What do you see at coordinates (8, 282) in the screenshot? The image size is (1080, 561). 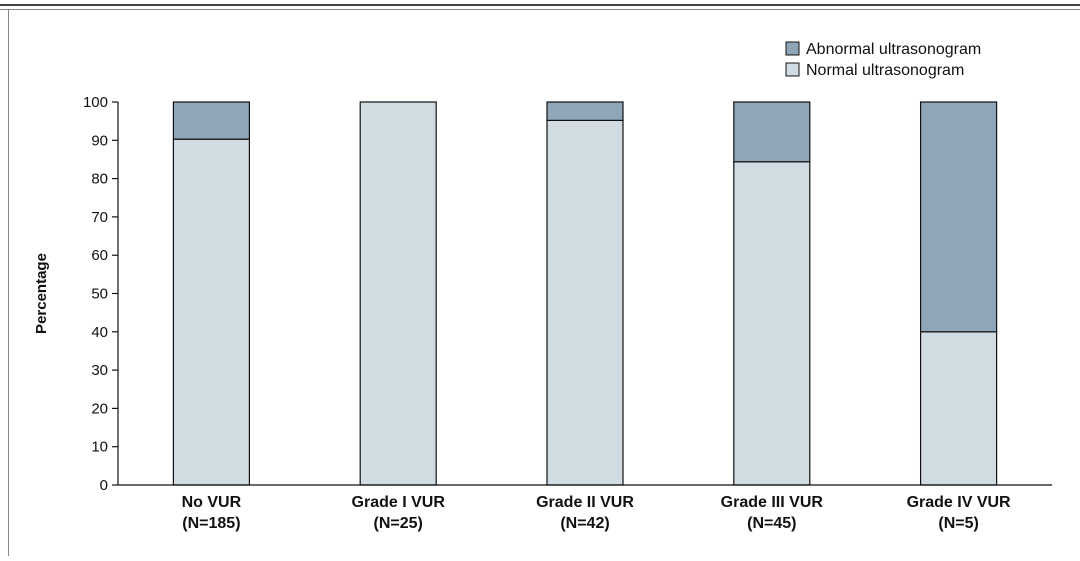 I see `frame-left-border` at bounding box center [8, 282].